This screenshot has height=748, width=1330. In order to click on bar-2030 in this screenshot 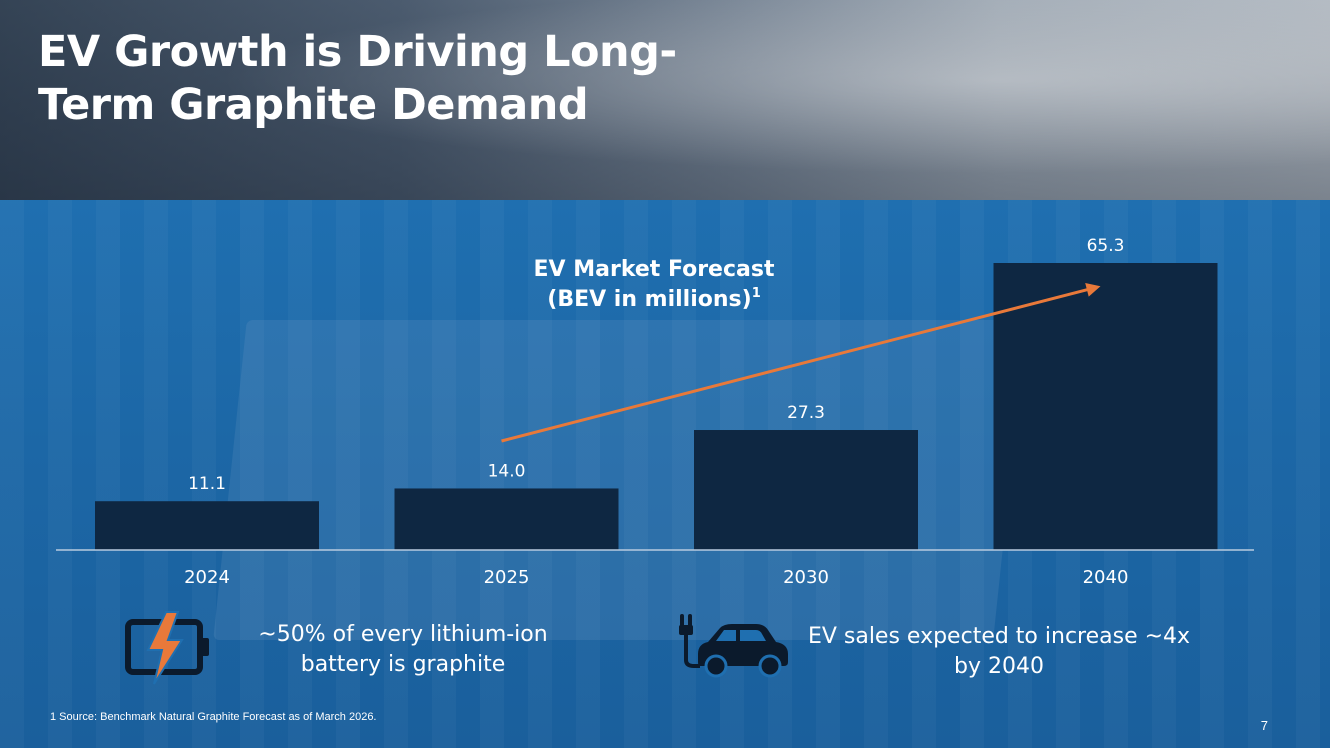, I will do `click(806, 490)`.